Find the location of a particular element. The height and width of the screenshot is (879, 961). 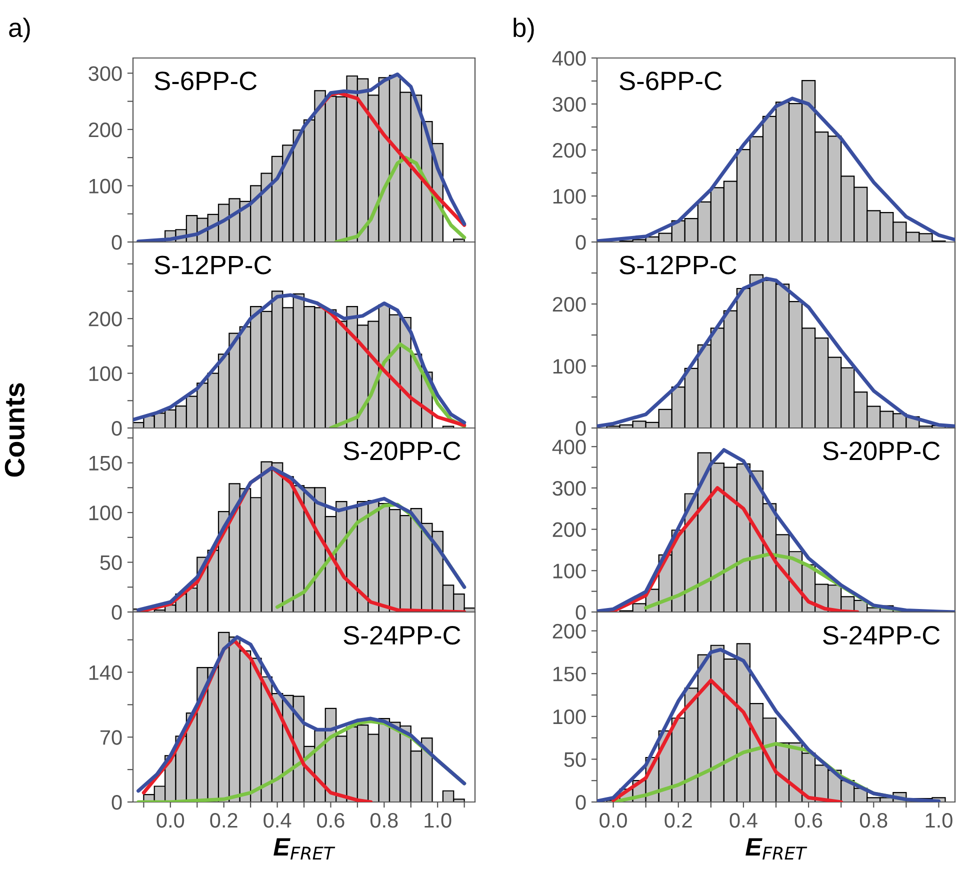

chart-title: b) is located at coordinates (524, 30).